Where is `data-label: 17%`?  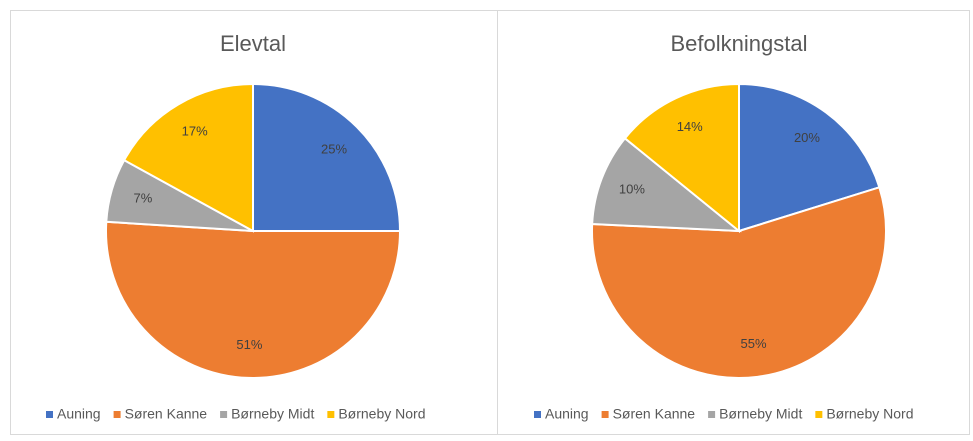
data-label: 17% is located at coordinates (195, 131).